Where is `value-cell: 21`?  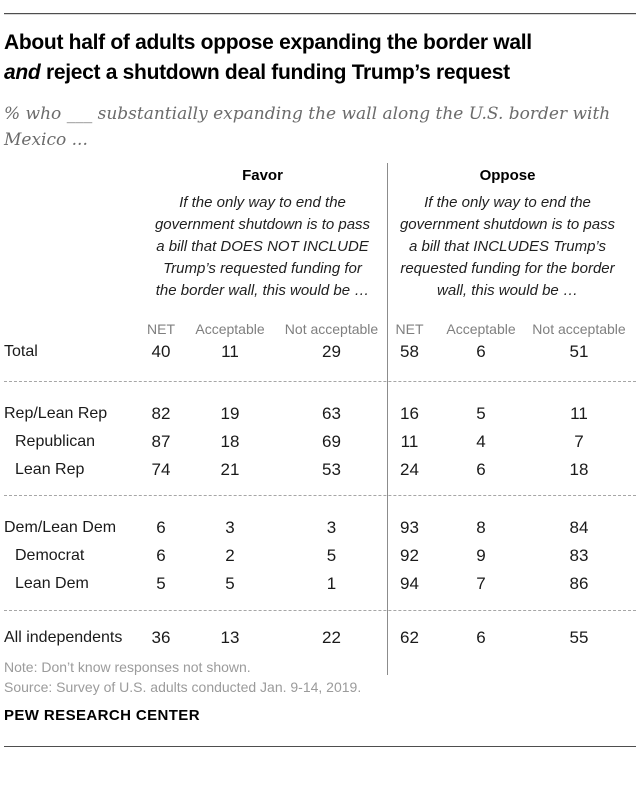
value-cell: 21 is located at coordinates (230, 469).